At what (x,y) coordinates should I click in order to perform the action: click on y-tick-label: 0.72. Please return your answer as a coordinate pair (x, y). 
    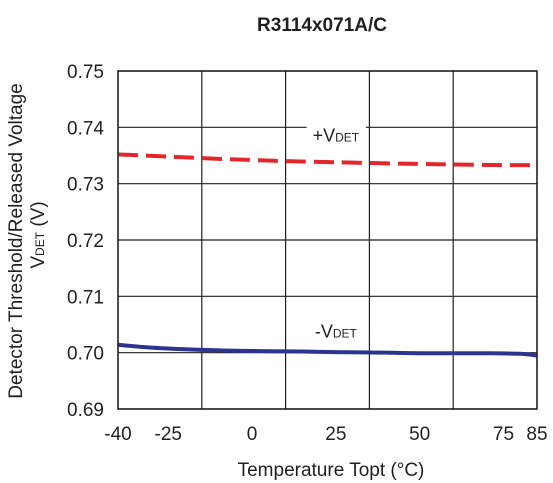
    Looking at the image, I should click on (85, 241).